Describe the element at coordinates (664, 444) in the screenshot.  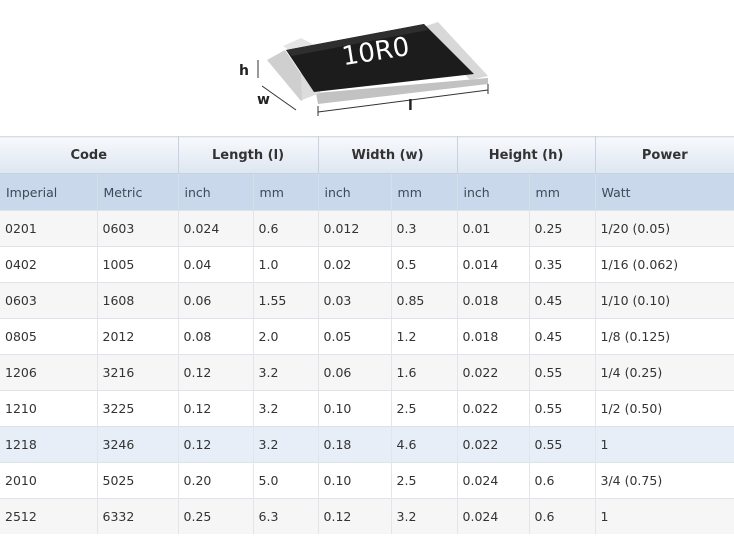
I see `cell-power: 1` at that location.